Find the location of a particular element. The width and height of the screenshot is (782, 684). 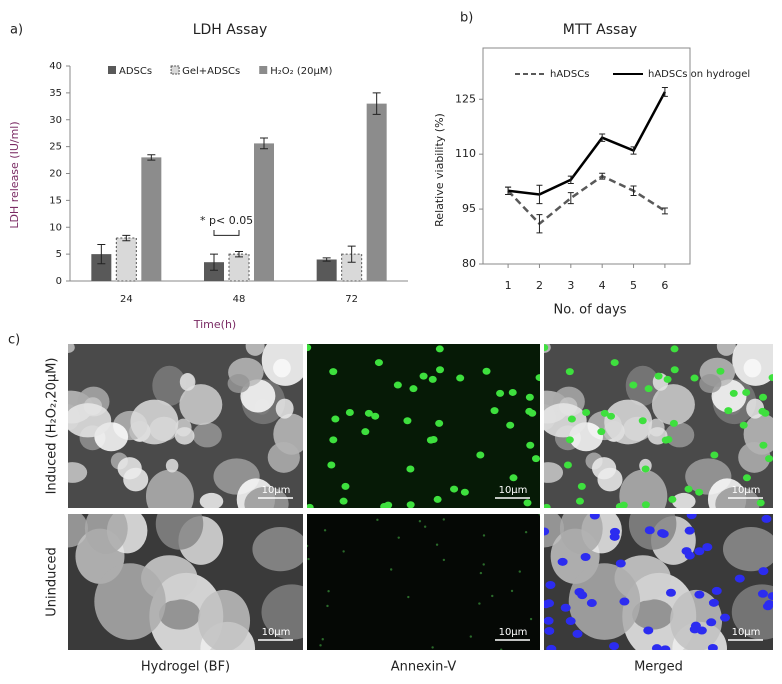

row-label: Uninduced is located at coordinates (52, 582).